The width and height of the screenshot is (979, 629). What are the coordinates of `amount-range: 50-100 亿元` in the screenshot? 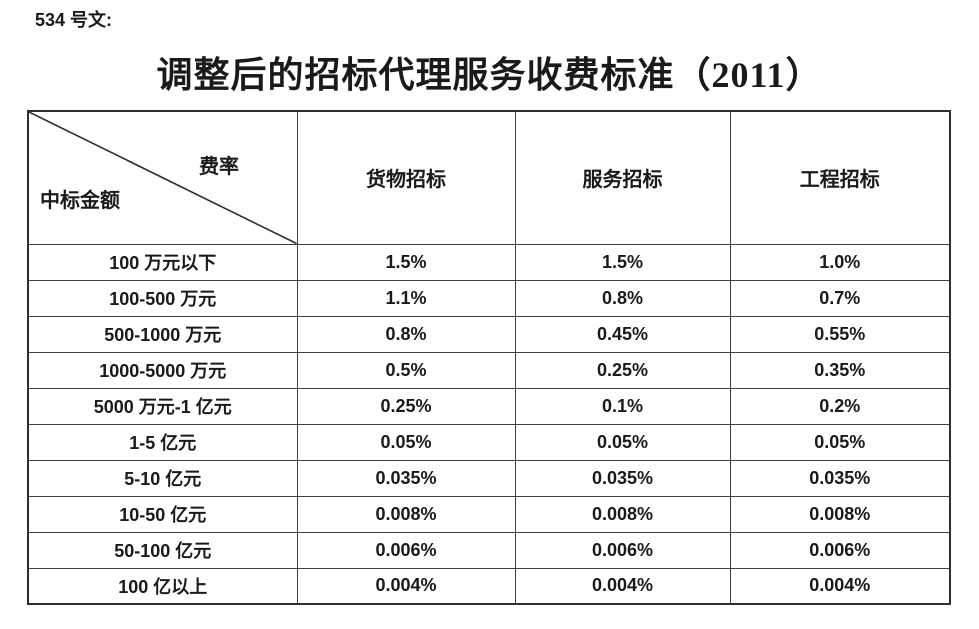 It's located at (162, 550).